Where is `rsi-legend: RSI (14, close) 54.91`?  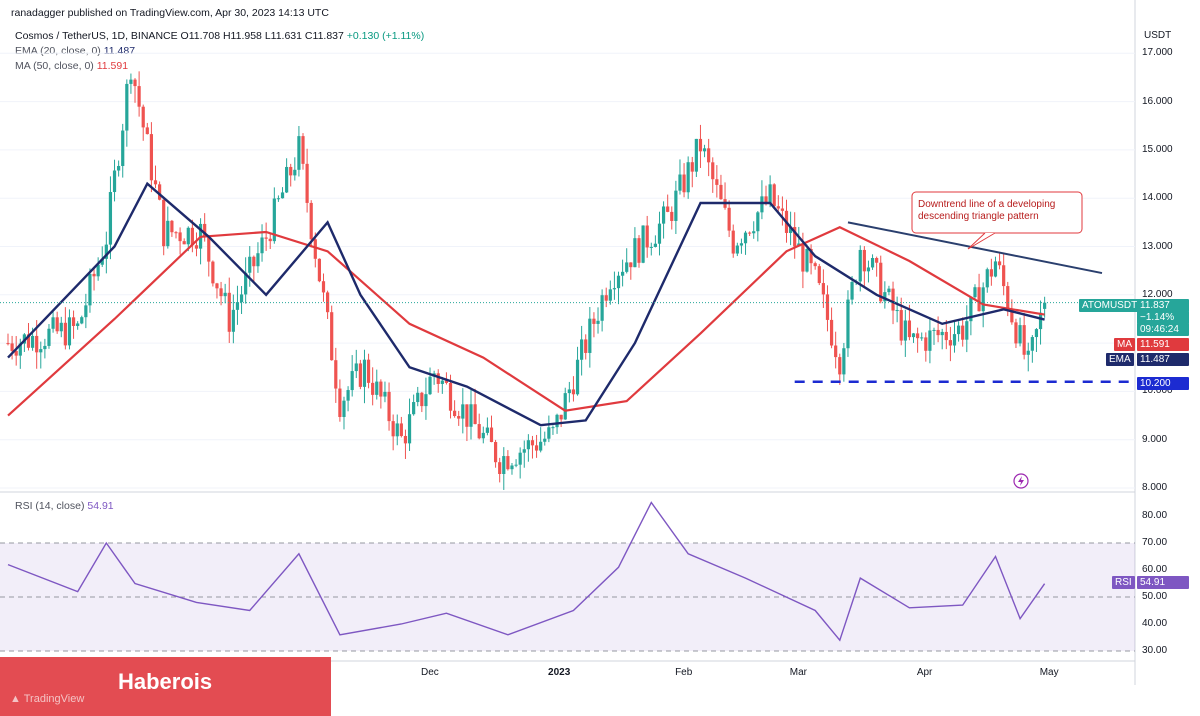 rsi-legend: RSI (14, close) 54.91 is located at coordinates (64, 506).